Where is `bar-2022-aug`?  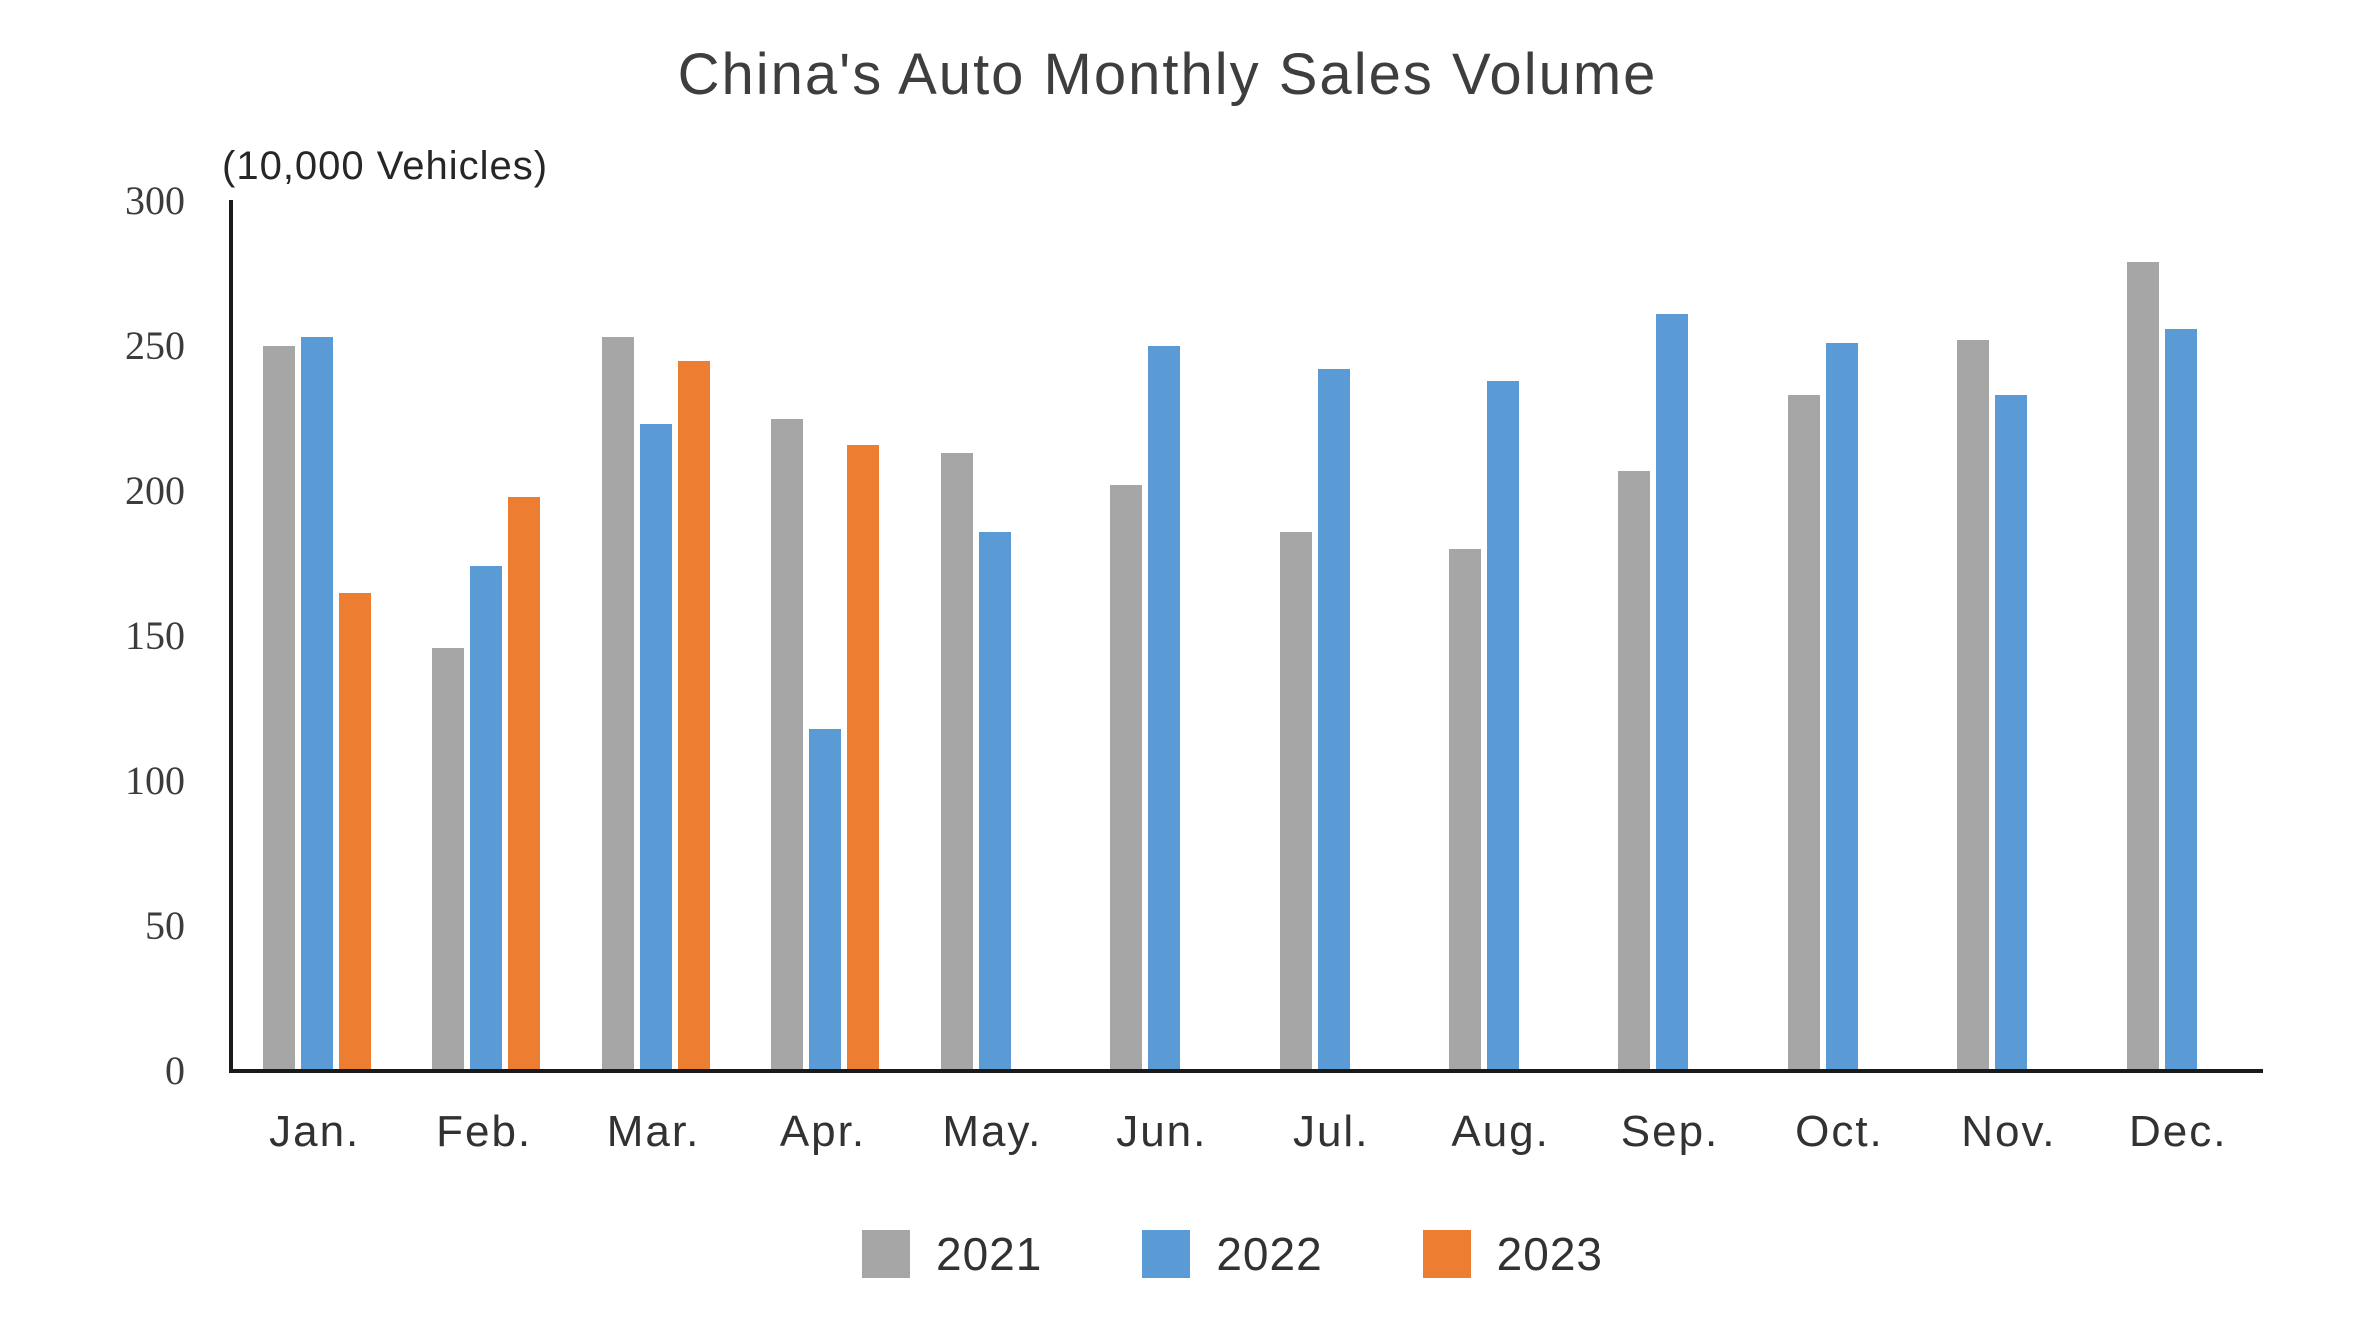
bar-2022-aug is located at coordinates (1502, 725).